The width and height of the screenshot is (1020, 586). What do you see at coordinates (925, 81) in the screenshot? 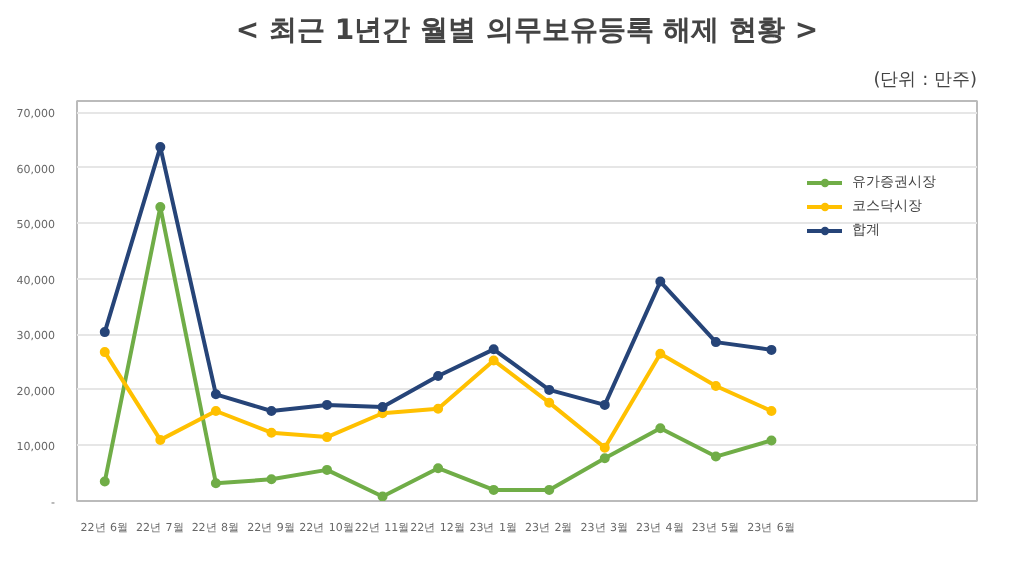
I see `text: (단위 : 만주)` at bounding box center [925, 81].